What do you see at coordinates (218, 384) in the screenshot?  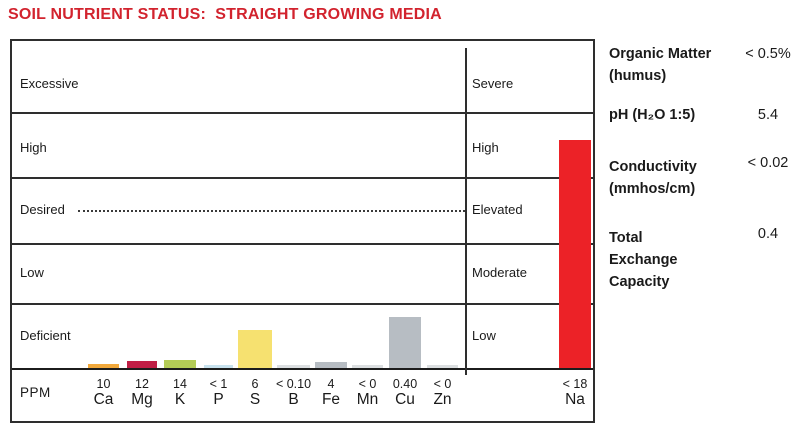 I see `ppm-value-p: < 1` at bounding box center [218, 384].